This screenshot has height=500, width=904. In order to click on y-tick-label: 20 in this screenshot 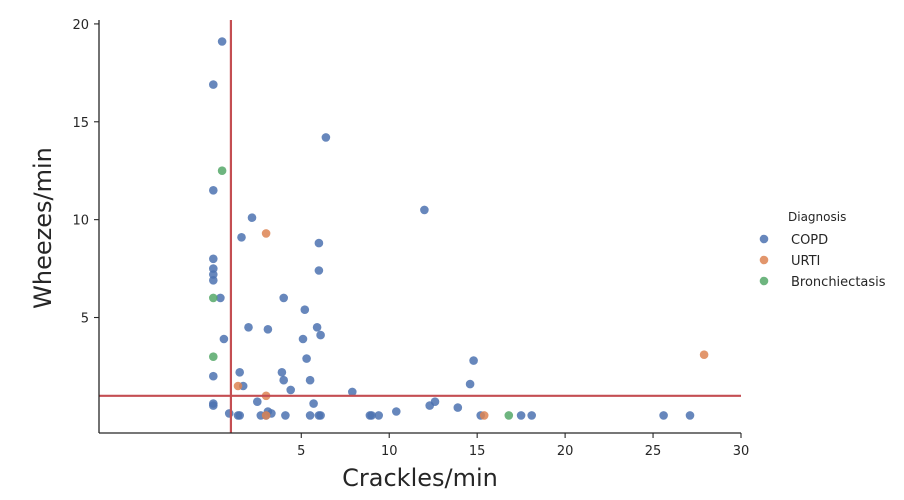, I will do `click(80, 25)`.